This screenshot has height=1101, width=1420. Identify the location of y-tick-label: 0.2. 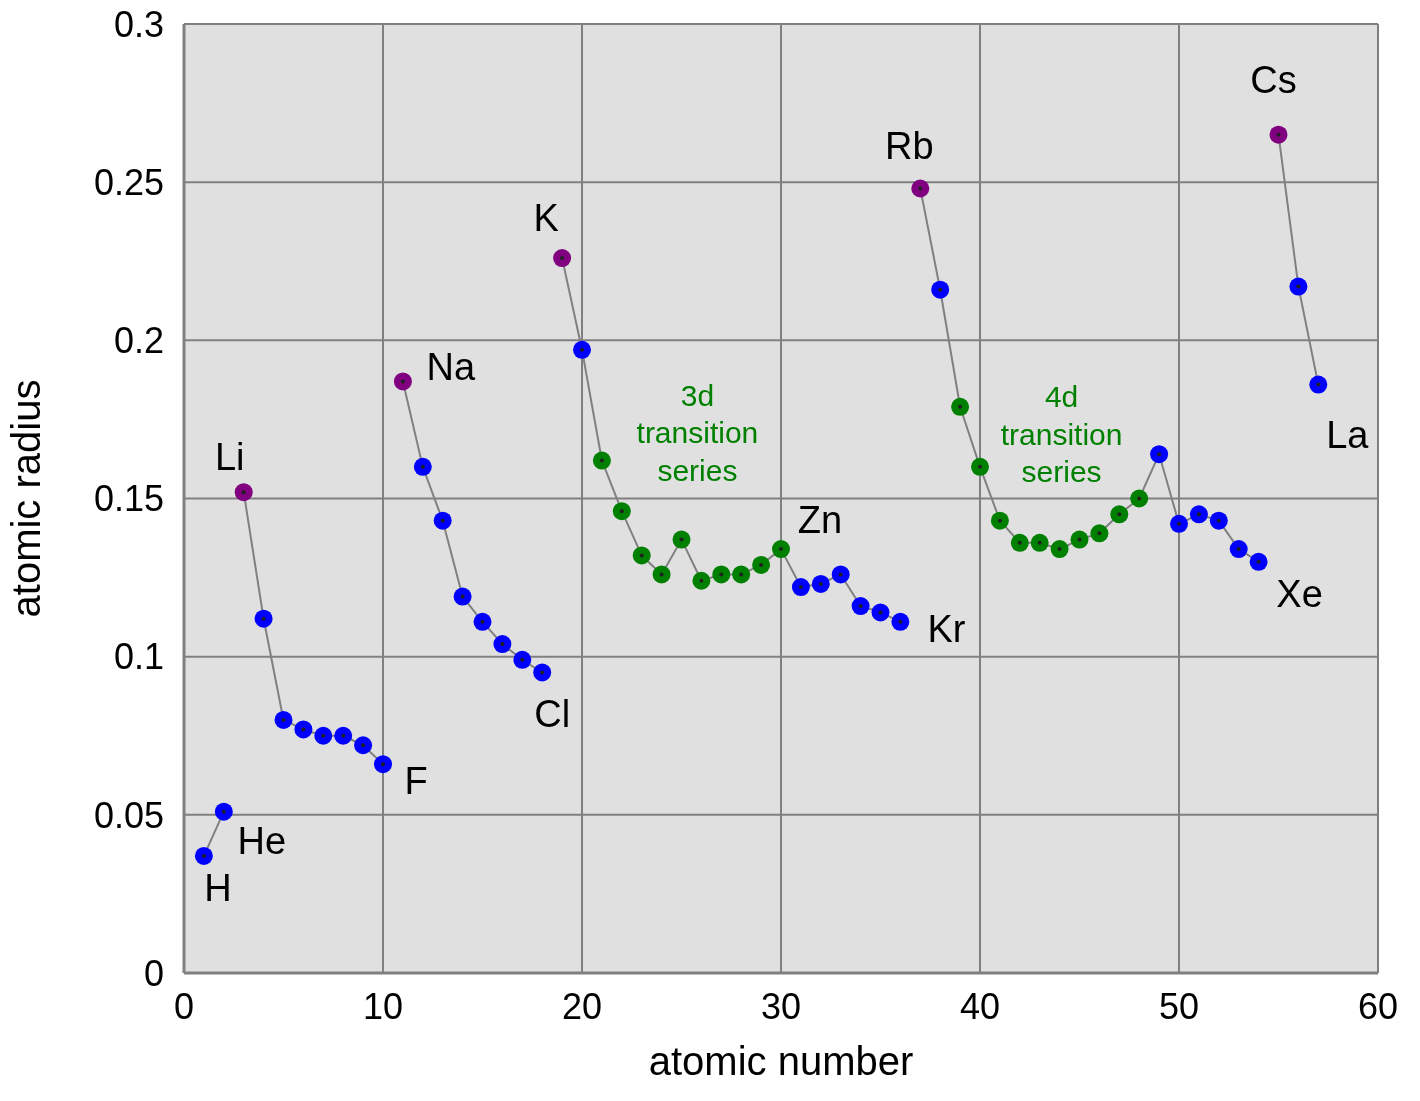
(138, 341).